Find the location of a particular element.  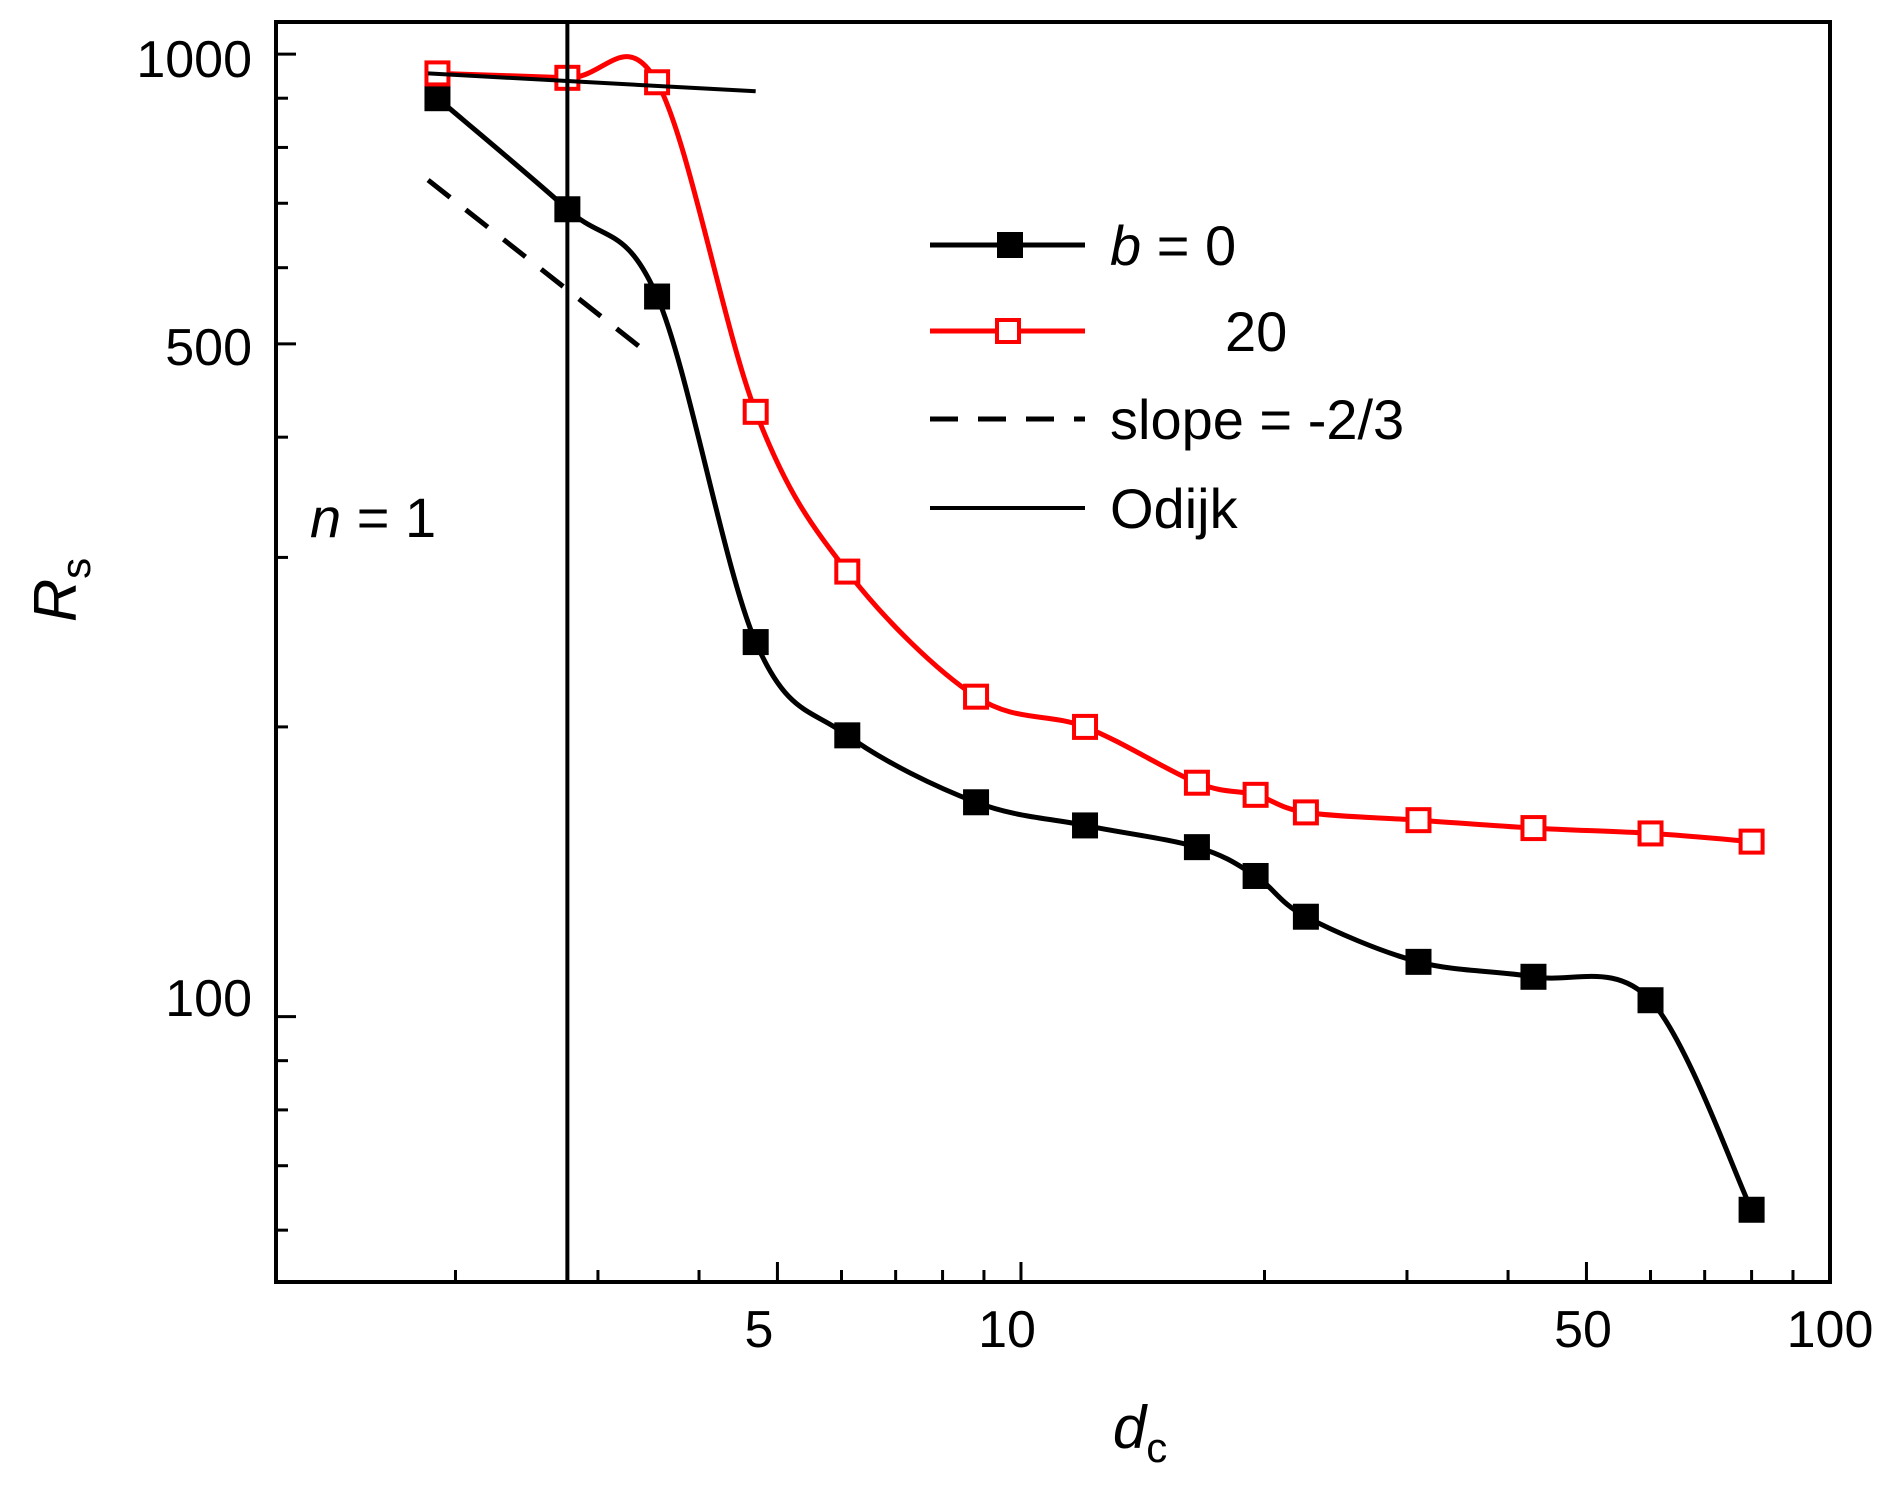

legend-label-b0: b = 0 is located at coordinates (1173, 245).